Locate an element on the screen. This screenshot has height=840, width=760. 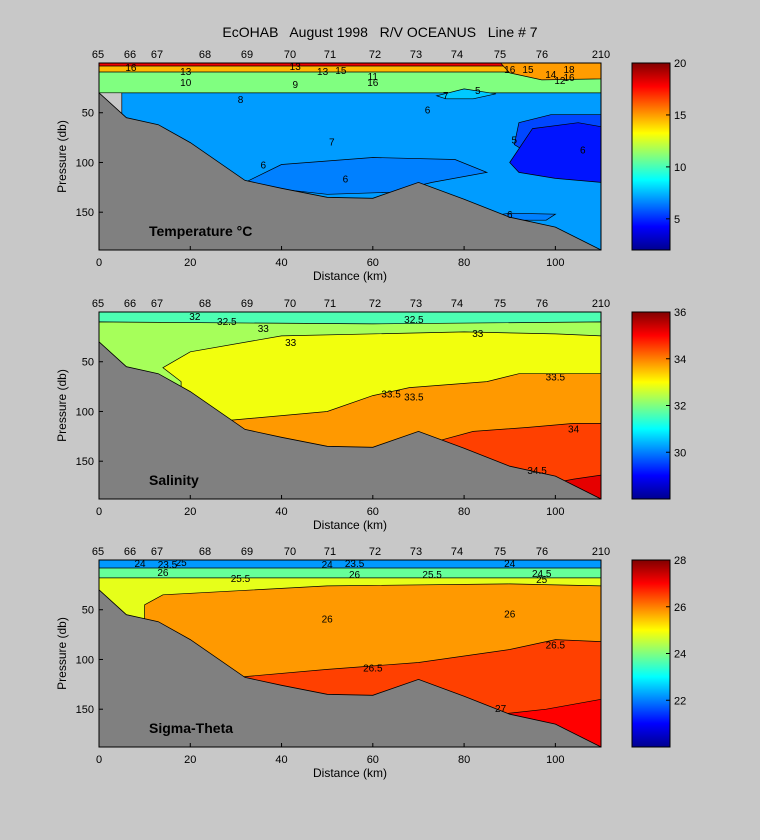
panel-label: Temperature °C is located at coordinates (200, 231).